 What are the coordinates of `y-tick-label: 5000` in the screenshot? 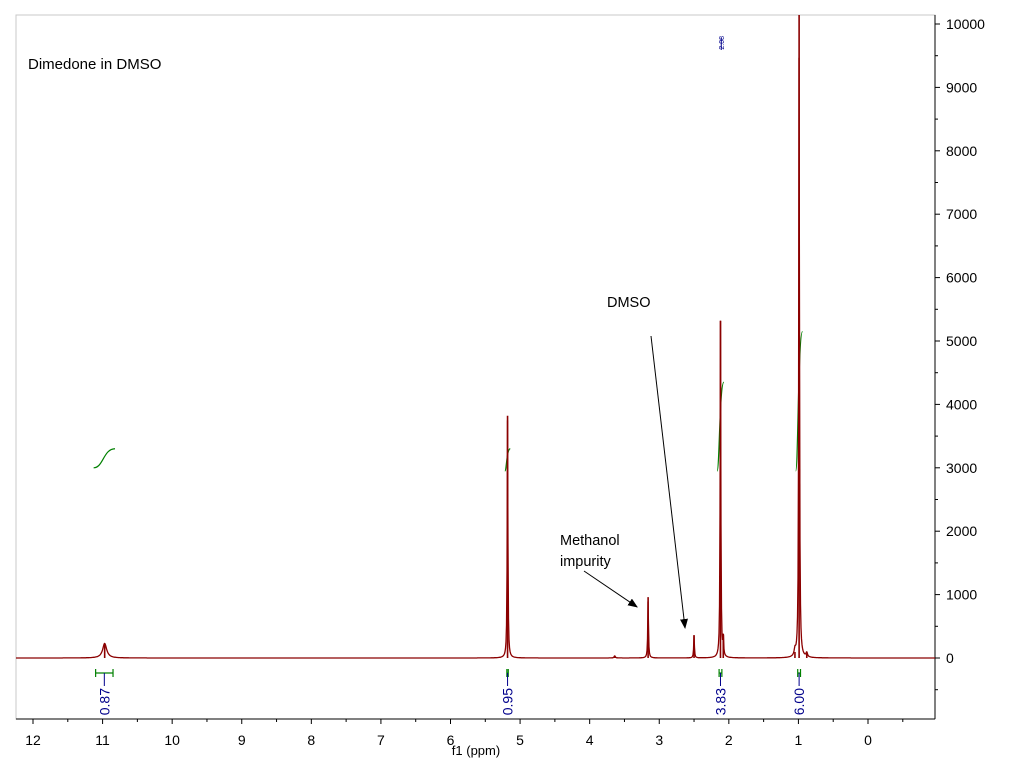 It's located at (961, 341).